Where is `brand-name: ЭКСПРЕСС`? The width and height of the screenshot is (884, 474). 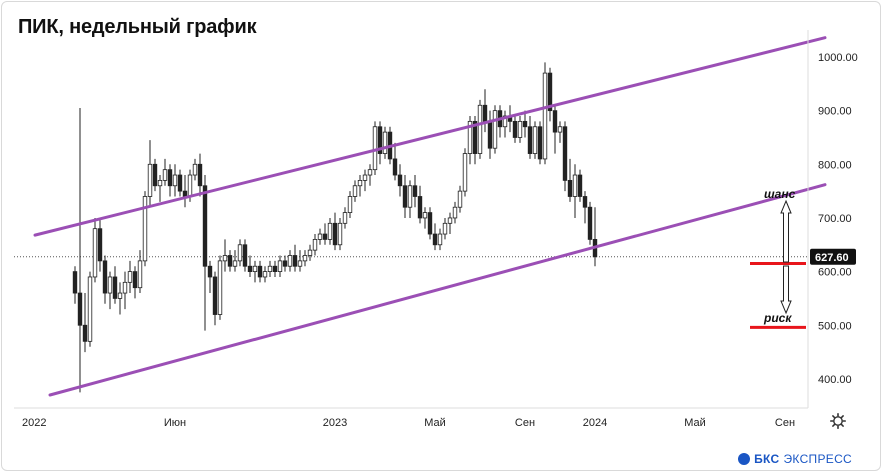 brand-name: ЭКСПРЕСС is located at coordinates (817, 459).